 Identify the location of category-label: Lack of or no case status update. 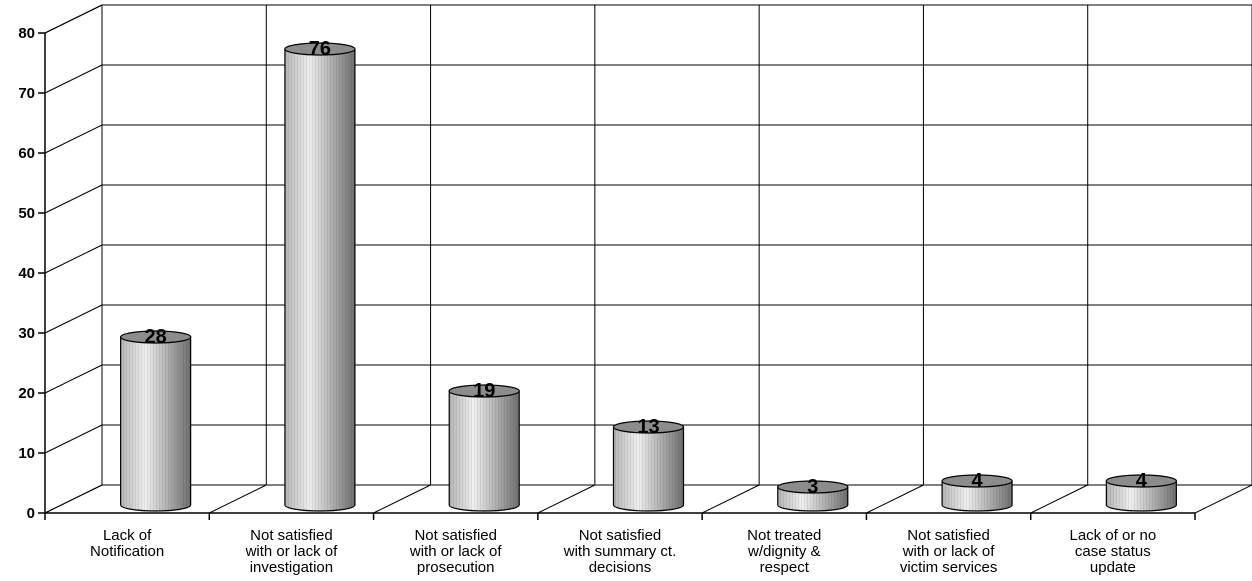
(1112, 551).